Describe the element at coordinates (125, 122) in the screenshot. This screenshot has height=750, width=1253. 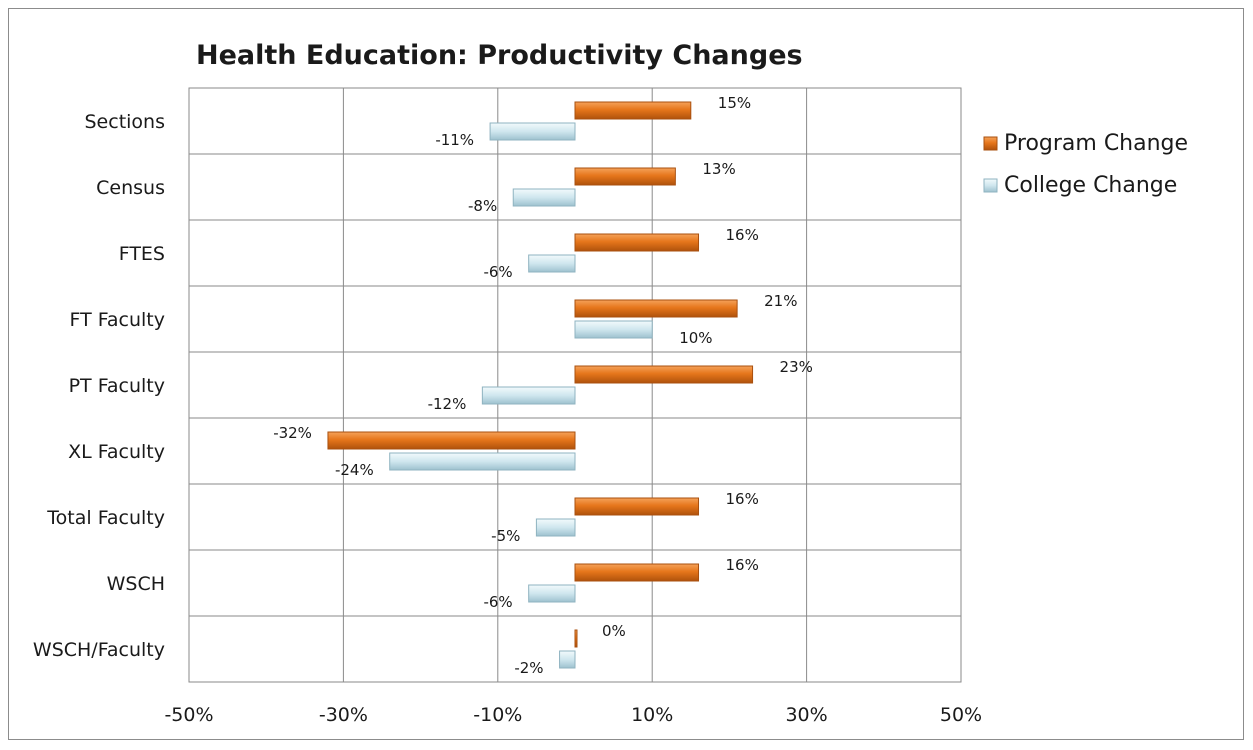
I see `category-label: Sections` at that location.